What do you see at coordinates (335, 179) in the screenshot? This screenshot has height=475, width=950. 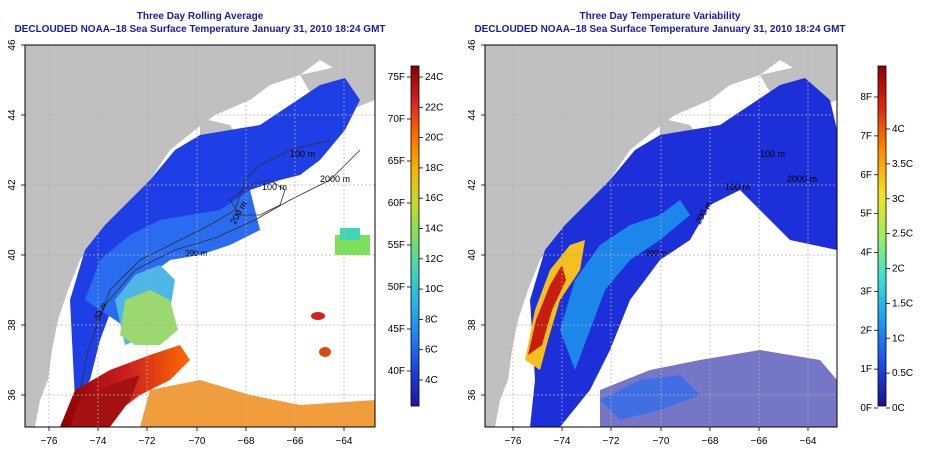 I see `left-contour-label-2: 2000 m` at bounding box center [335, 179].